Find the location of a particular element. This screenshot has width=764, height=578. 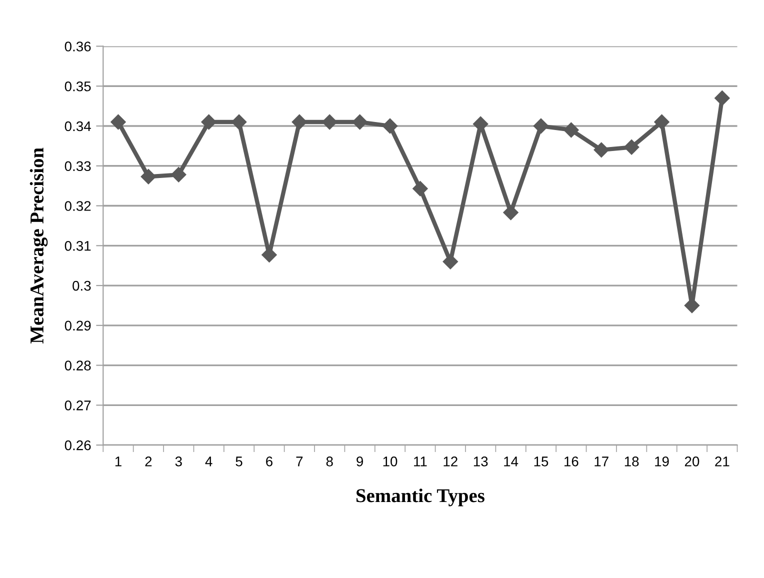

y-tick-label: 0.3 is located at coordinates (81, 285).